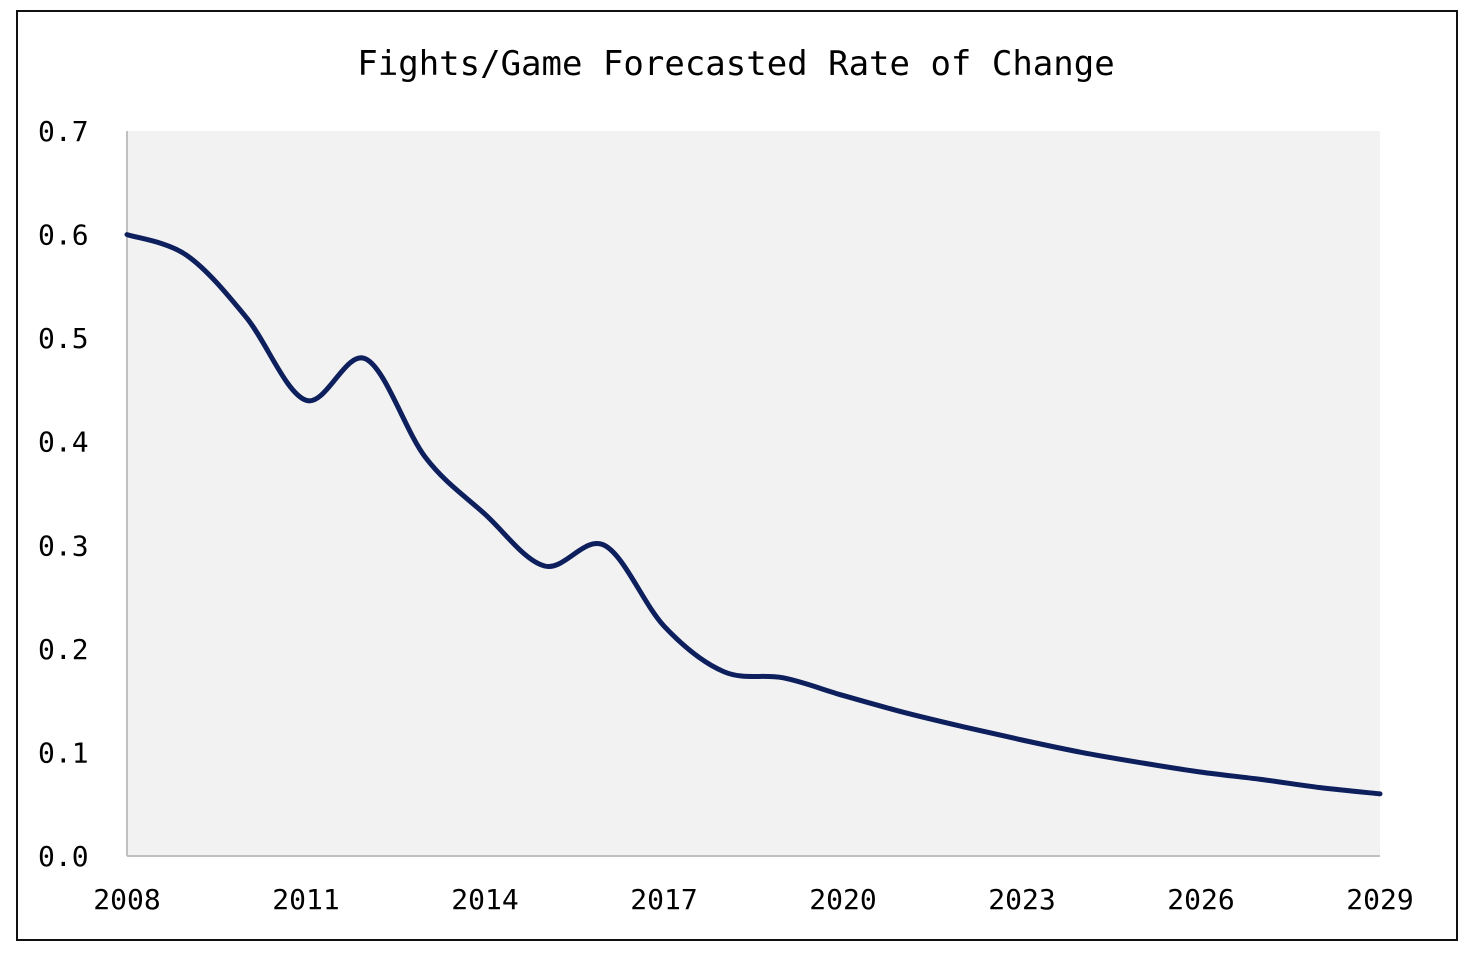  What do you see at coordinates (425, 457) in the screenshot?
I see `data-point-2013` at bounding box center [425, 457].